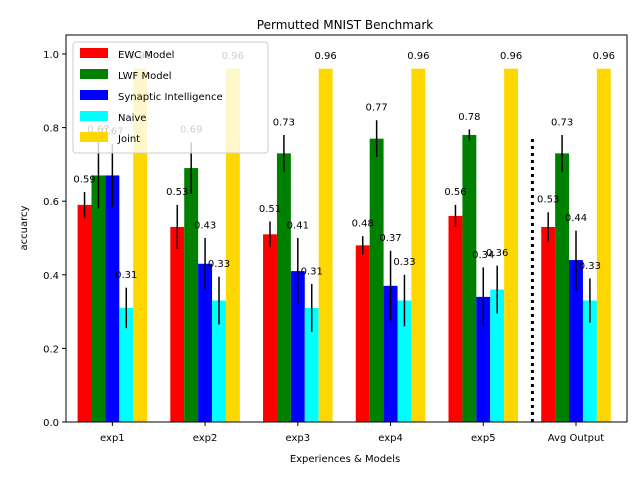 This screenshot has height=480, width=640. Describe the element at coordinates (511, 245) in the screenshot. I see `bar-joint-exp5` at that location.